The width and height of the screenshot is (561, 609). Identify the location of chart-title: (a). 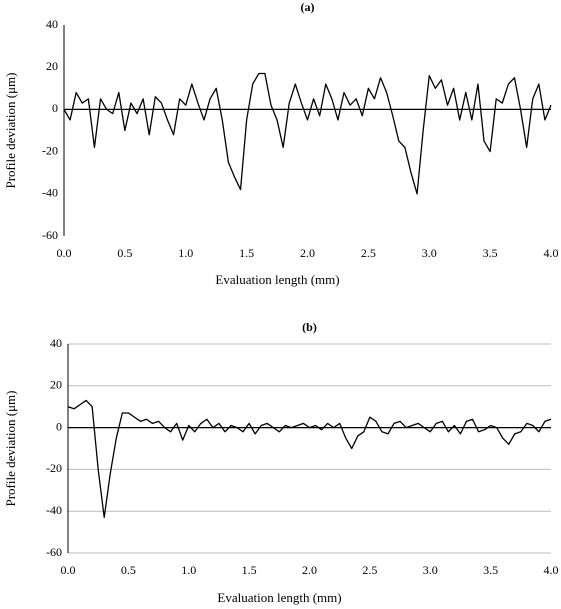
(308, 7).